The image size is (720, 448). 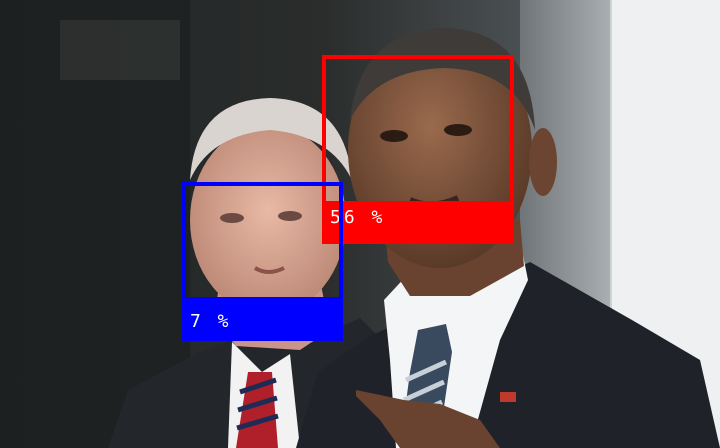 I want to click on face-confidence-label-a: 56 %, so click(x=418, y=223).